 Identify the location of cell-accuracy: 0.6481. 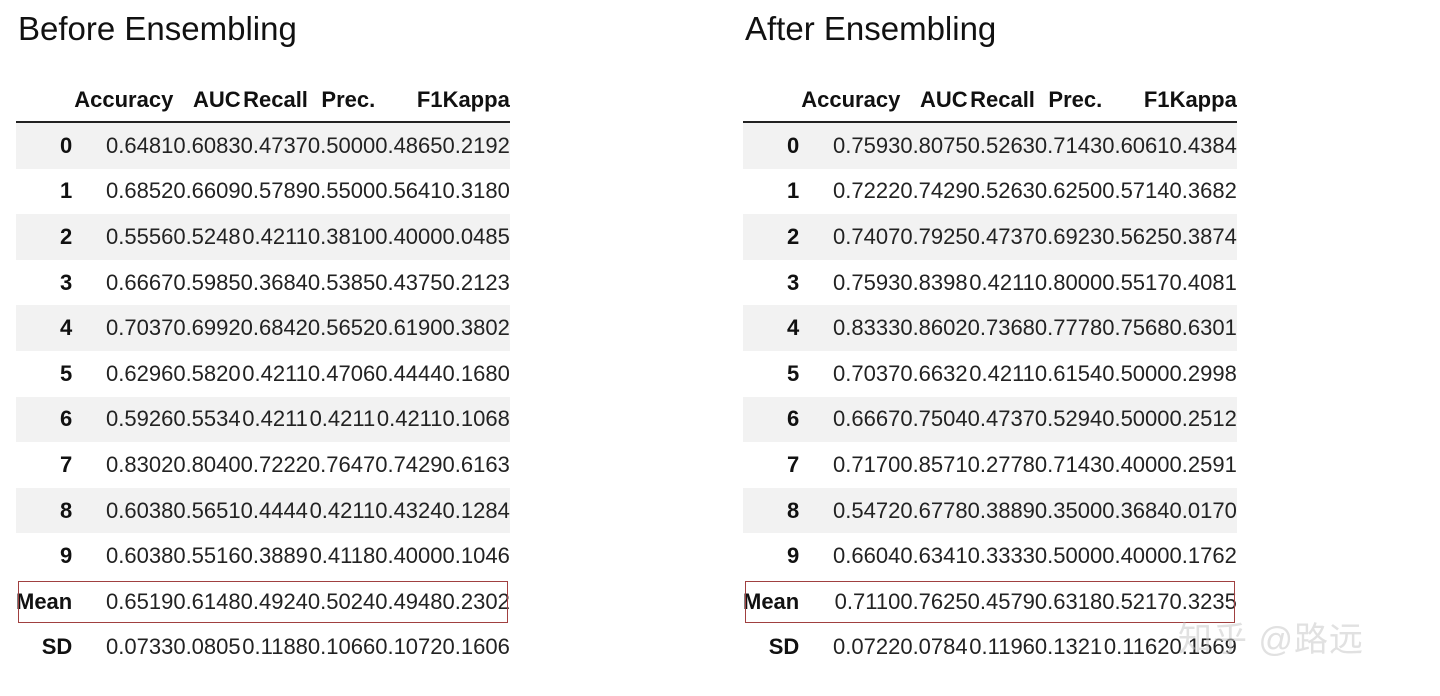
(140, 145).